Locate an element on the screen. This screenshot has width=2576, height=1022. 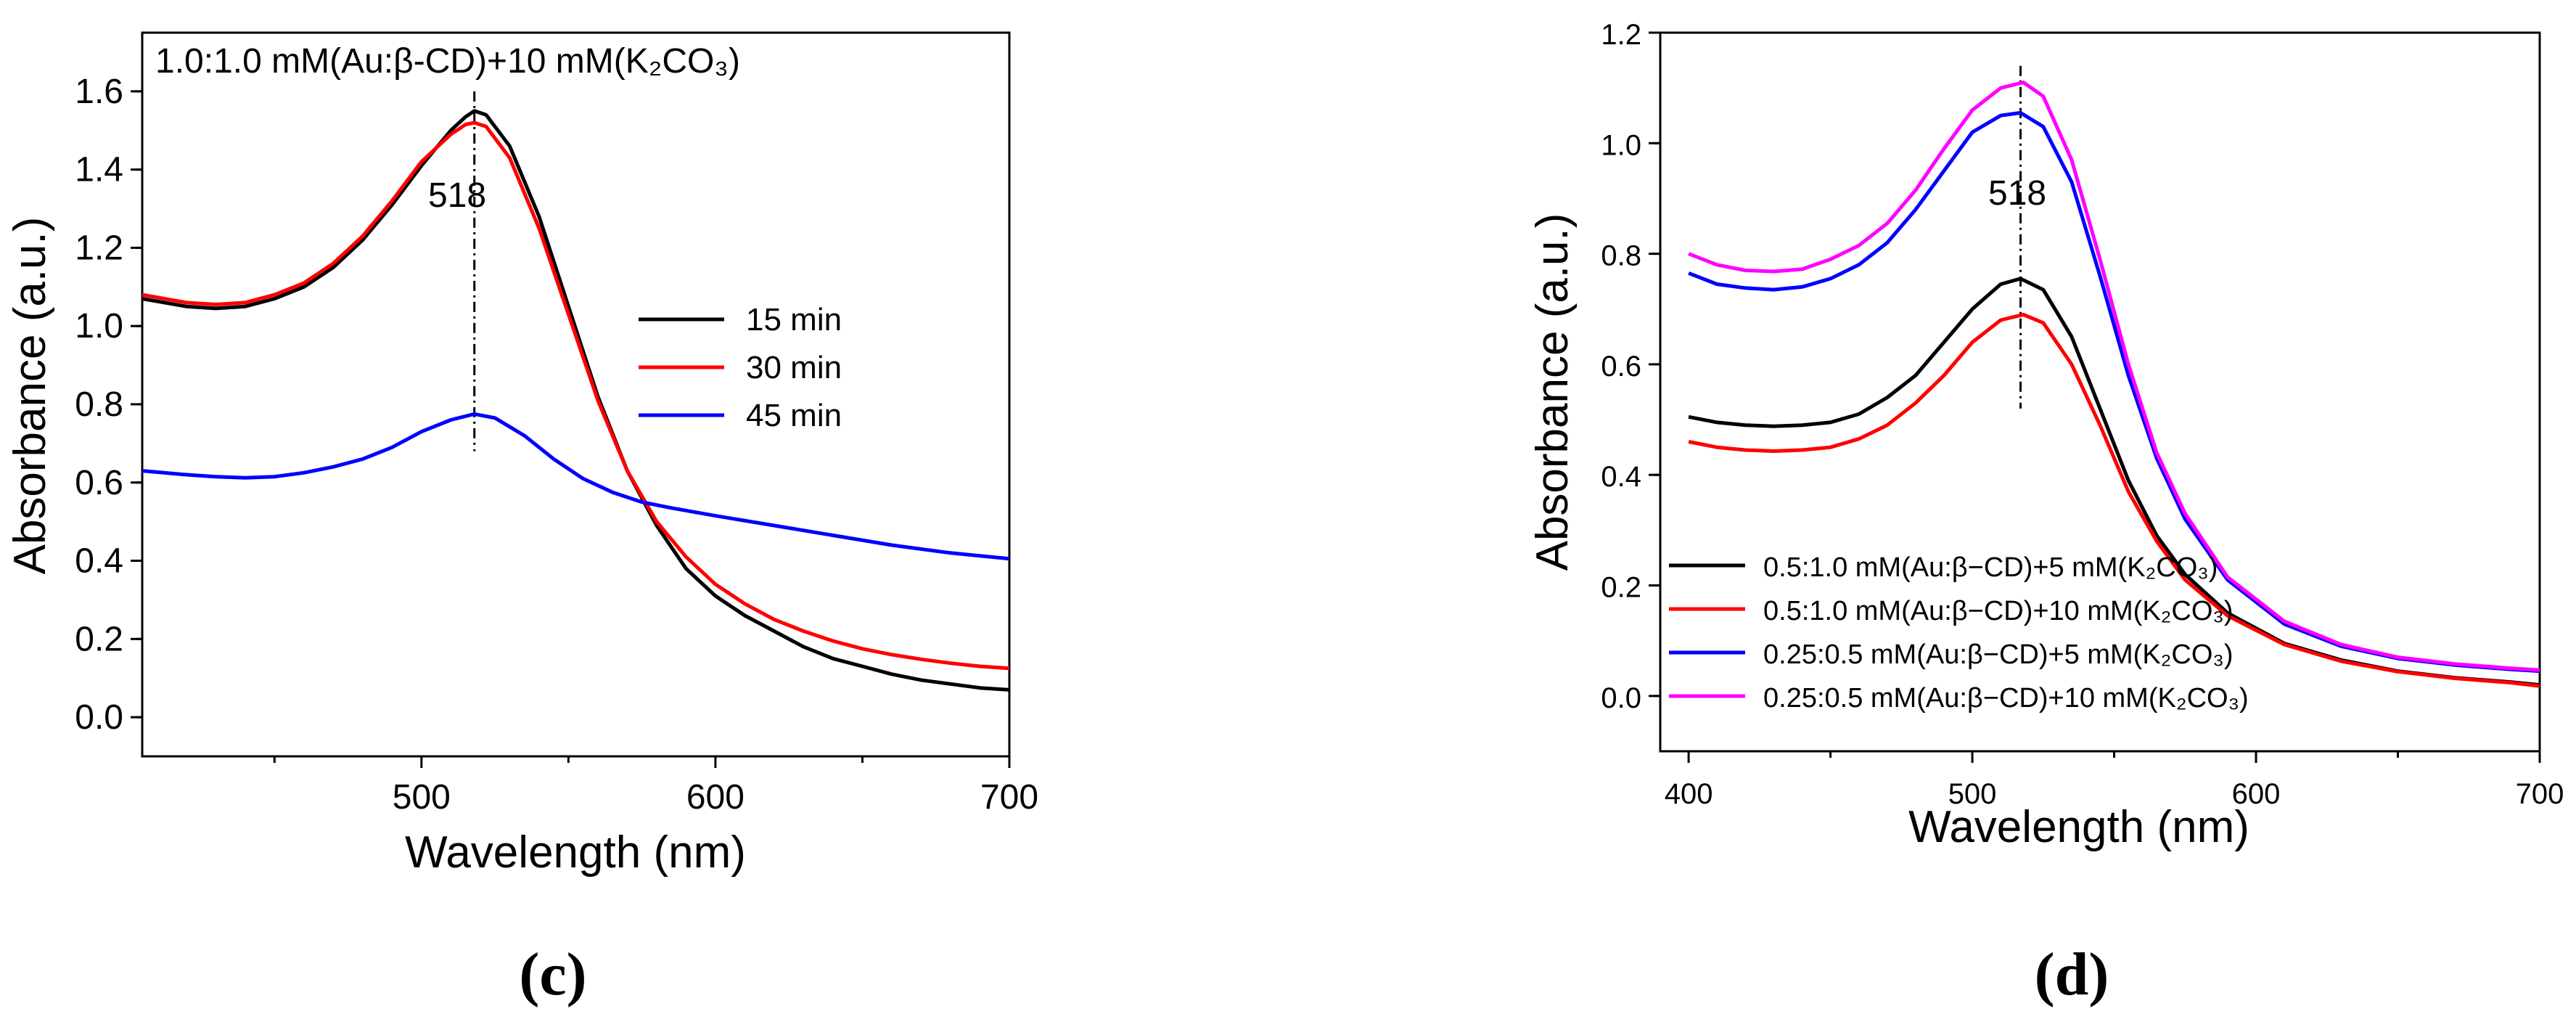
panel-d-x-axis-title: Wavelength (nm) is located at coordinates (2078, 827).